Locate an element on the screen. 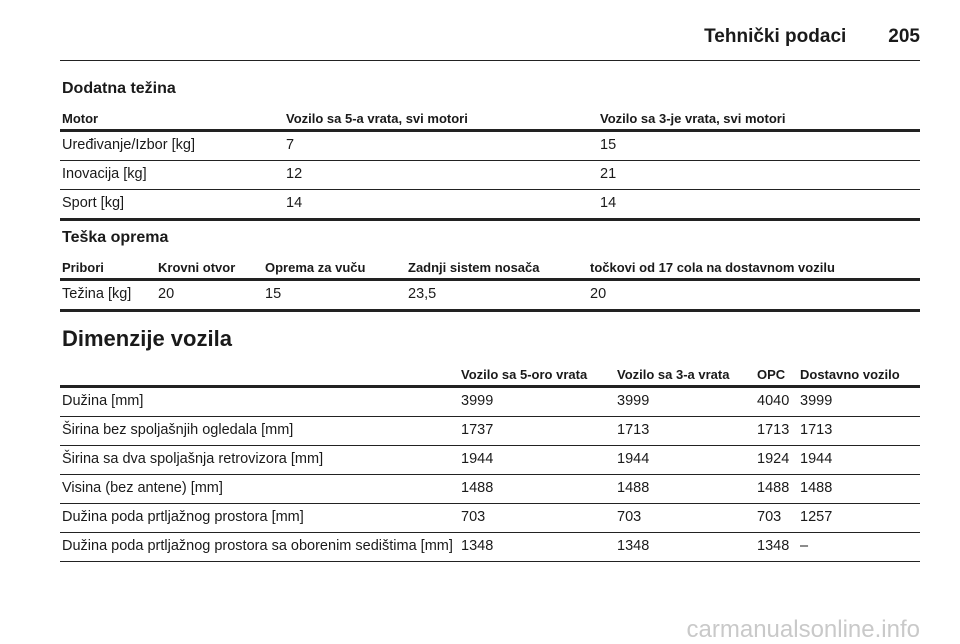 The image size is (960, 644). table-cell: 7 is located at coordinates (441, 145).